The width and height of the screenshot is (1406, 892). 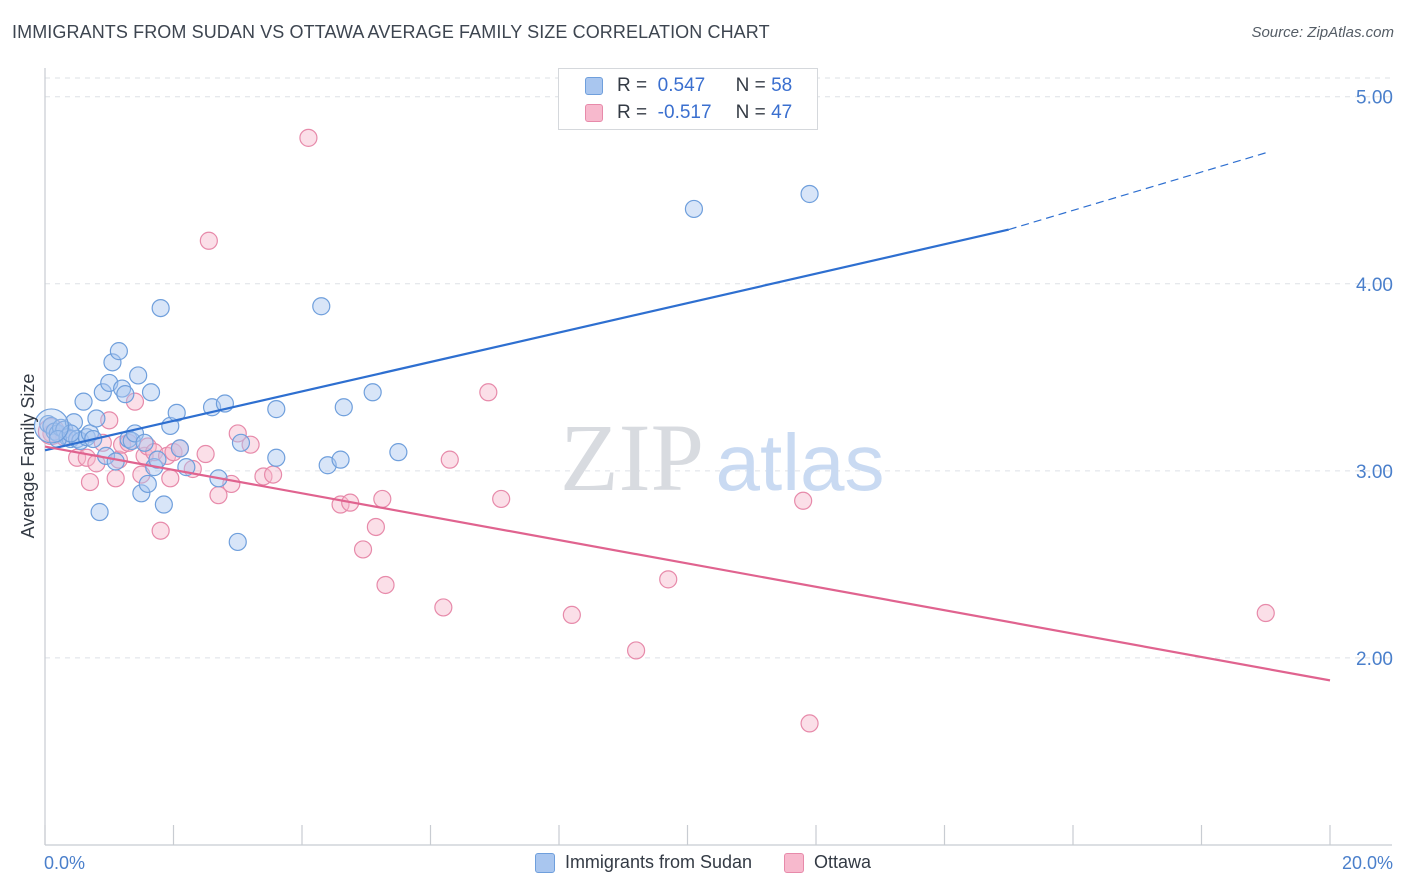 I want to click on y-tick-label-3: 5.00, so click(x=1374, y=98).